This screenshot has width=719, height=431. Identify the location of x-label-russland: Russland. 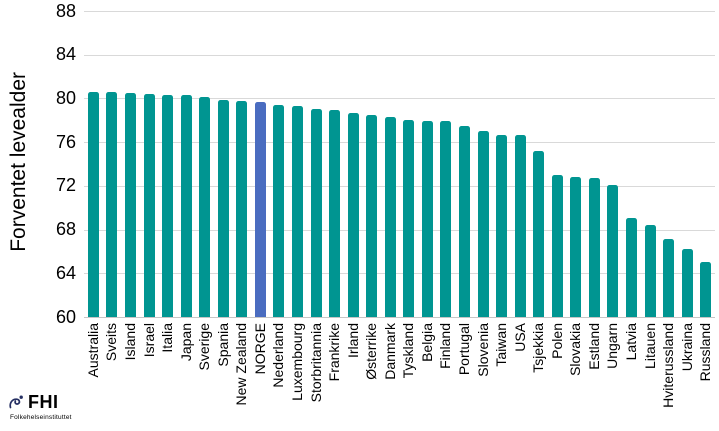
(705, 352).